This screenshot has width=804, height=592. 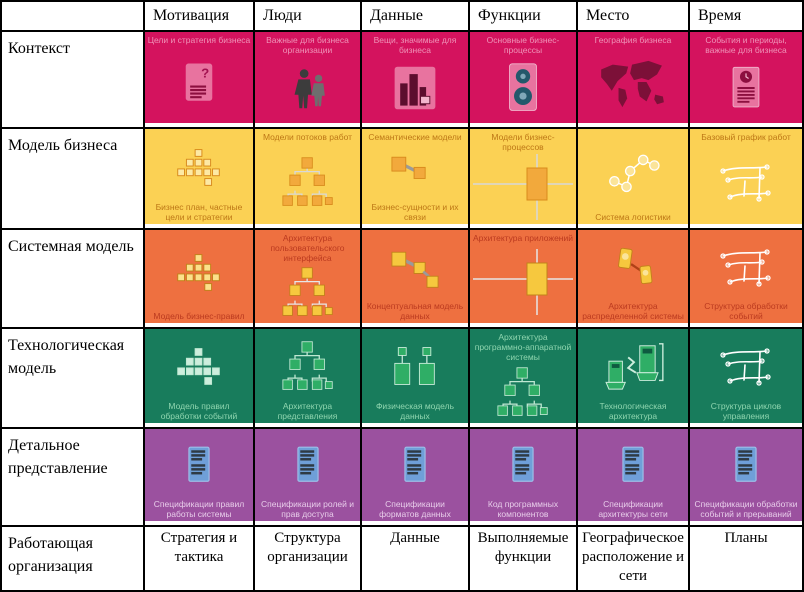 I want to click on hardware-icon, so click(x=633, y=366).